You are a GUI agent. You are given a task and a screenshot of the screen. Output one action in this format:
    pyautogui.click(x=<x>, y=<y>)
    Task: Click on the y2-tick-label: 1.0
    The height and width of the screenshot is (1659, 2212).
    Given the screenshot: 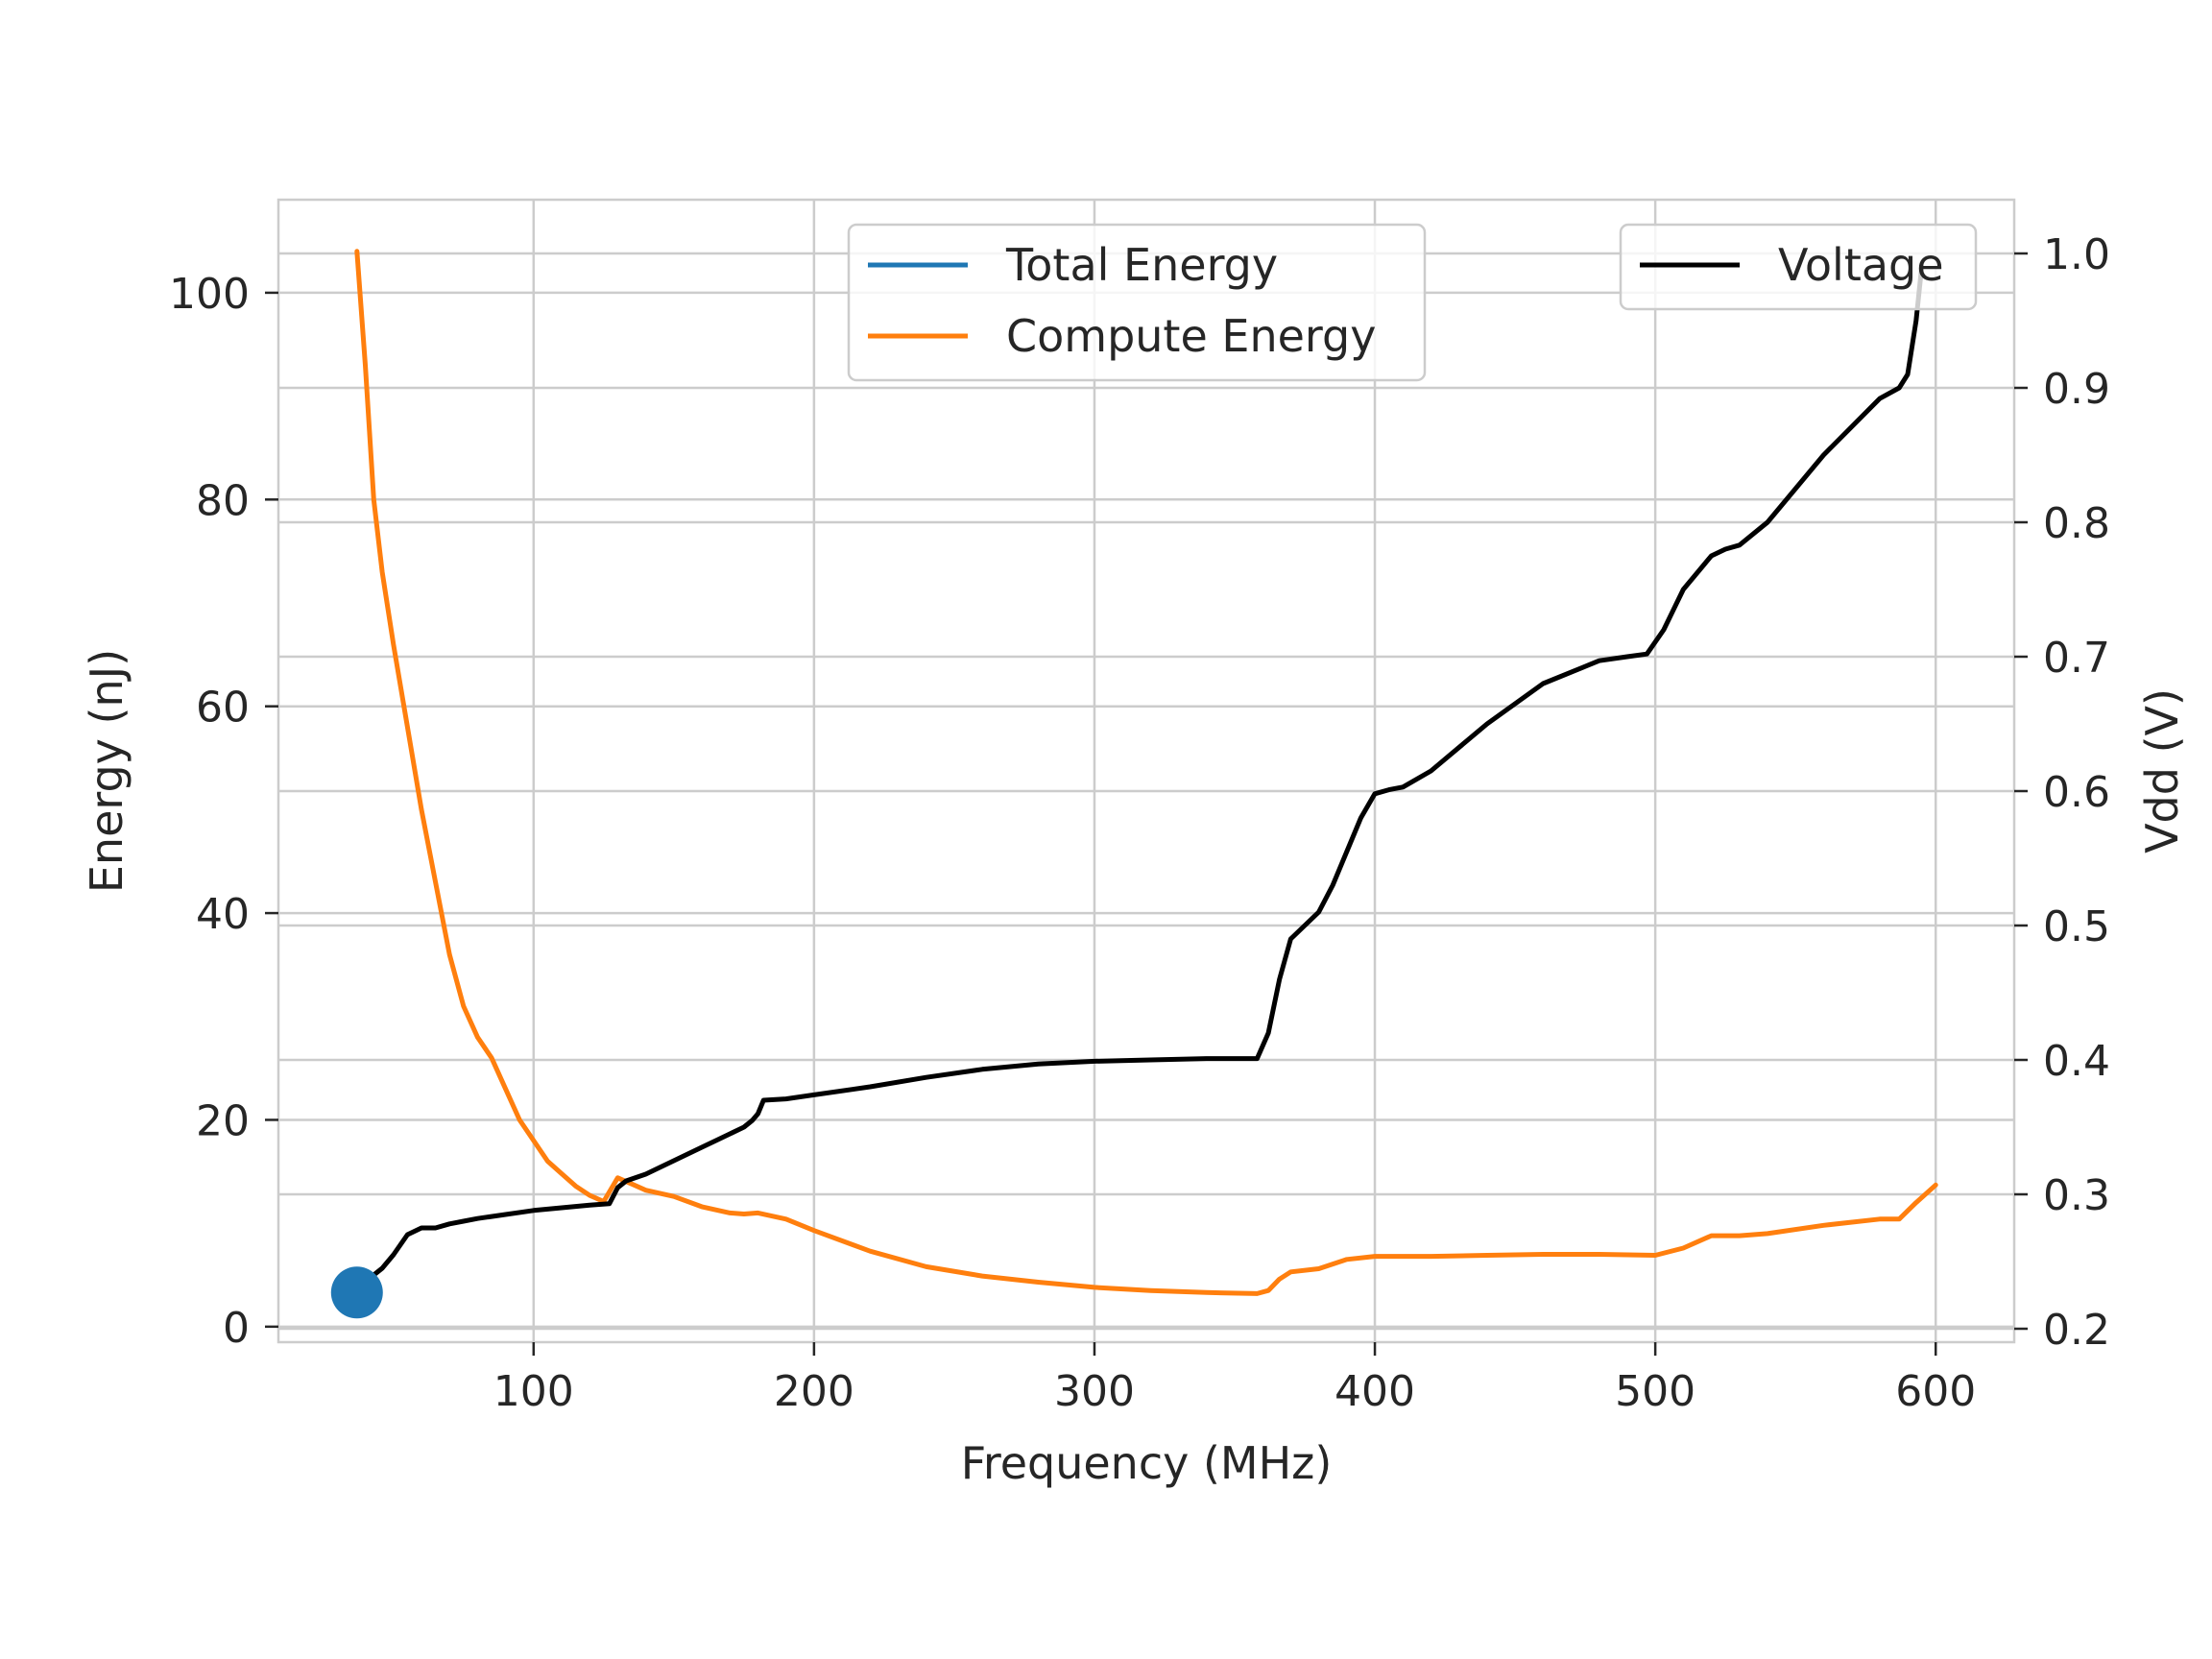 What is the action you would take?
    pyautogui.click(x=2076, y=254)
    